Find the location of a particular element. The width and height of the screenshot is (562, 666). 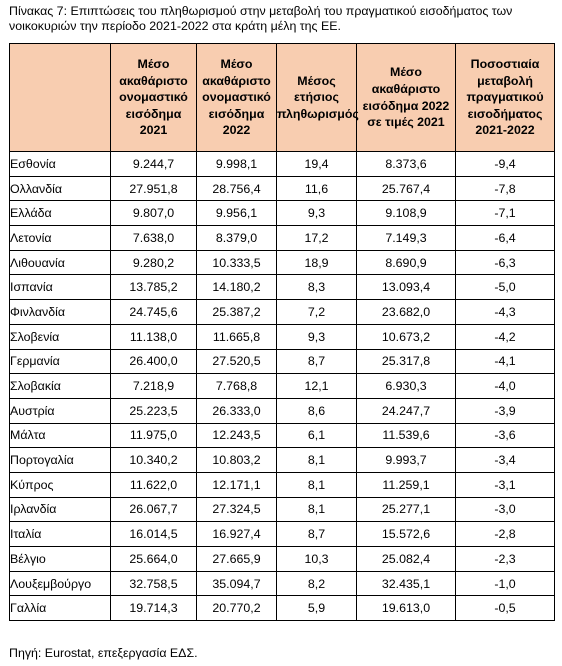

table-row: Σλοβενία 11.138,0 11.665,8 9,3 10.673,2 -4,2 is located at coordinates (282, 336).